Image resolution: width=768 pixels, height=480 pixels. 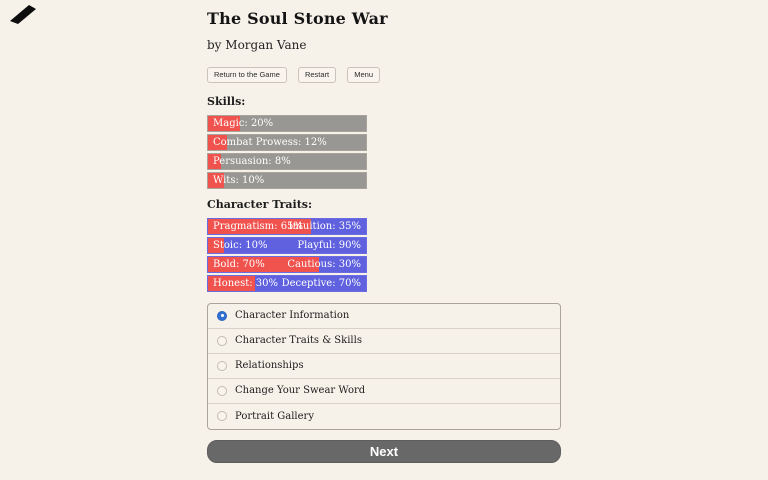 I want to click on trait-left-label: Bold: 70%, so click(x=239, y=264).